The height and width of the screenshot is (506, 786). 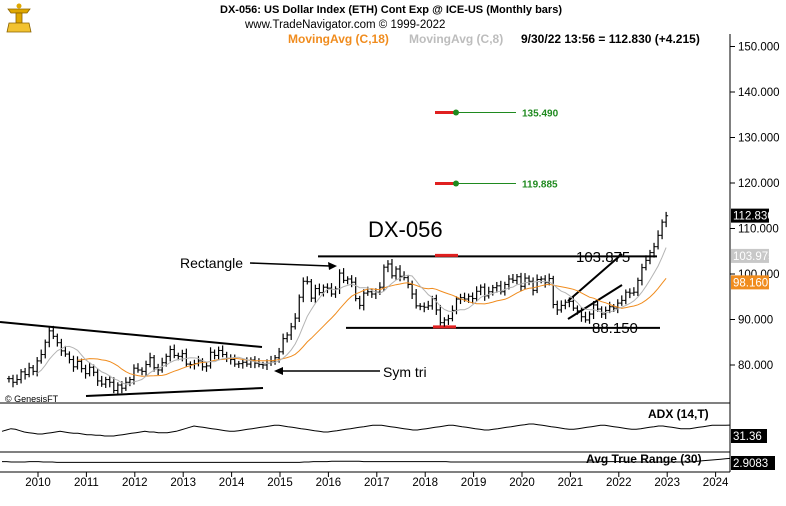 I want to click on symtri-arrow-head, so click(x=278, y=371).